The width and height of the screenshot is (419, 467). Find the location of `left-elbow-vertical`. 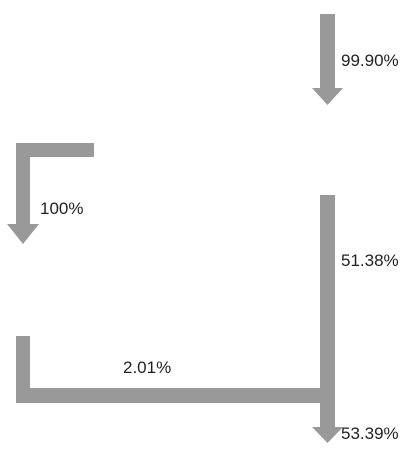

left-elbow-vertical is located at coordinates (23, 184).